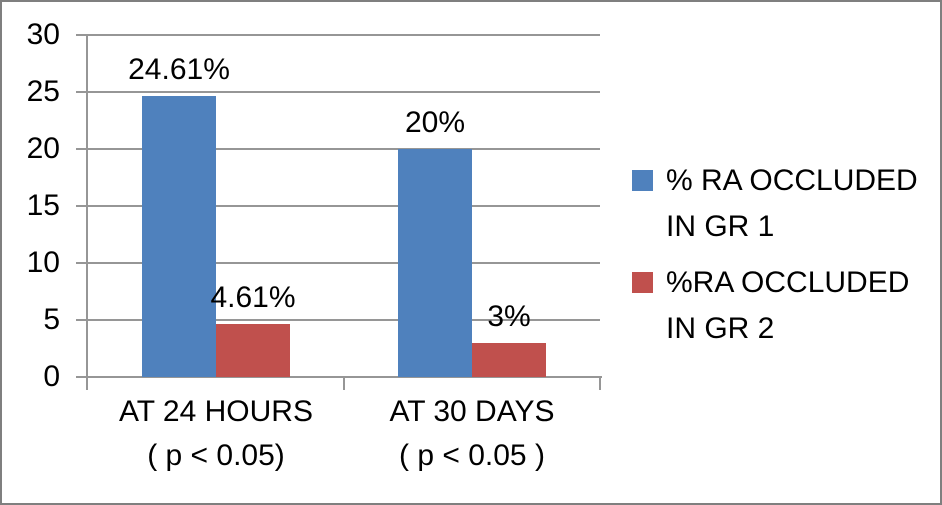  I want to click on data-label: 24.61%, so click(179, 70).